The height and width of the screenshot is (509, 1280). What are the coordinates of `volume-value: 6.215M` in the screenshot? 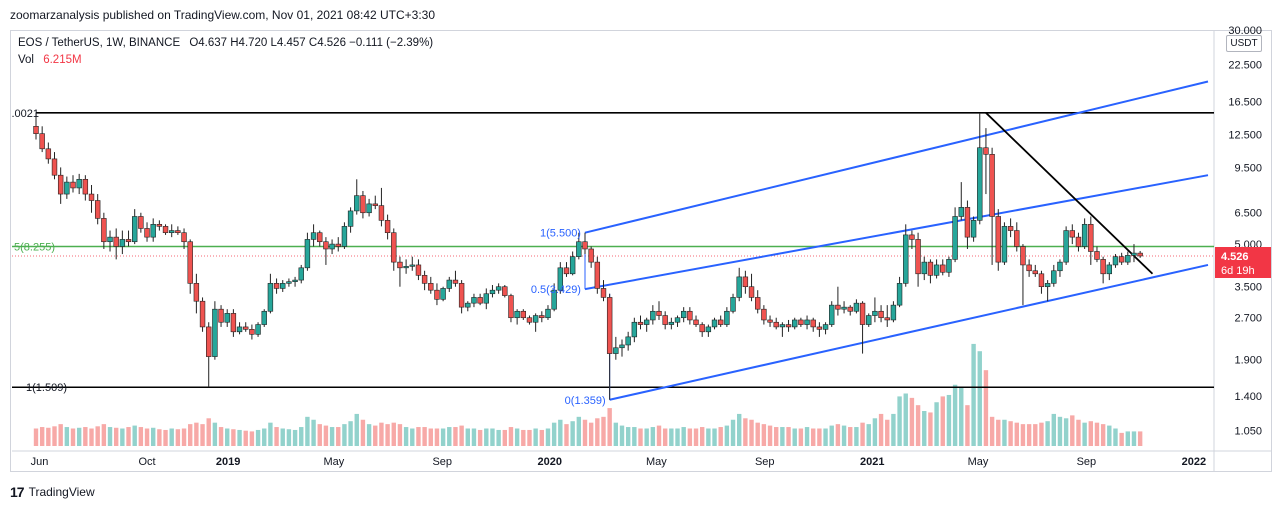 It's located at (62, 60).